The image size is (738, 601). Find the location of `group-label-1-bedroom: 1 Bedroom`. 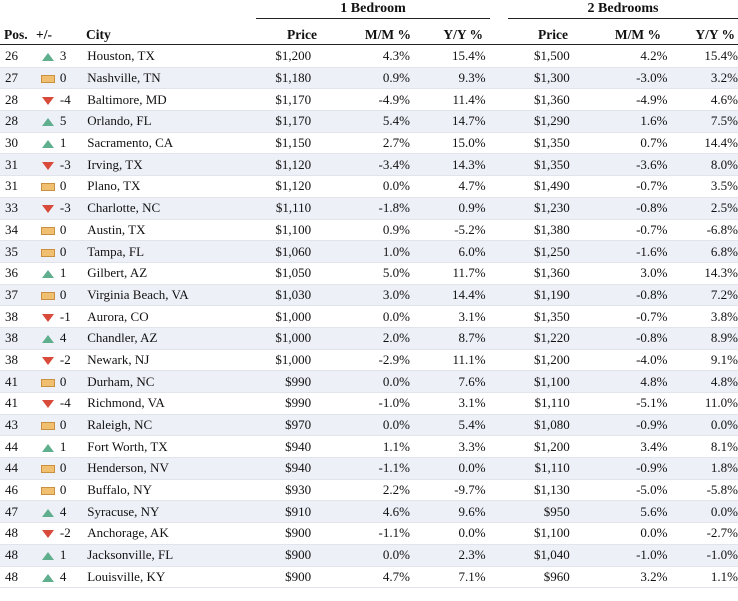

group-label-1-bedroom: 1 Bedroom is located at coordinates (373, 8).